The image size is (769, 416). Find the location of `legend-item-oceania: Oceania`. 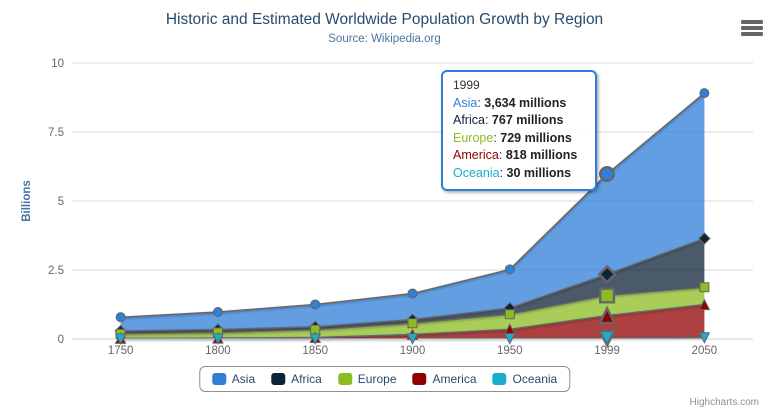

legend-item-oceania: Oceania is located at coordinates (524, 379).